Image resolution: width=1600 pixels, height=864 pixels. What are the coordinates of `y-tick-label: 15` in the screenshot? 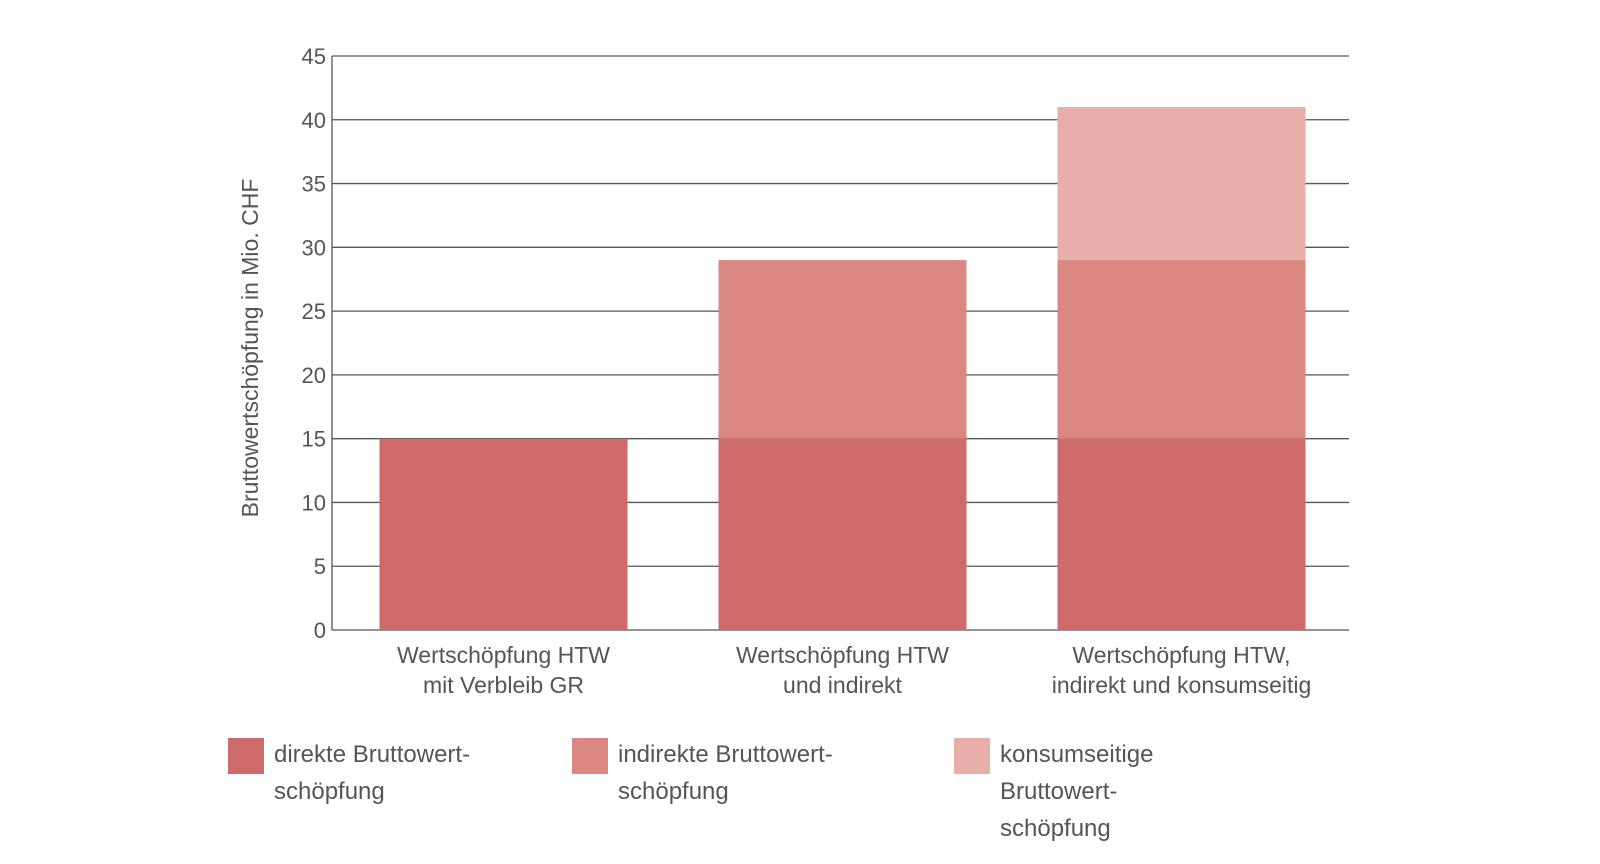 It's located at (314, 439).